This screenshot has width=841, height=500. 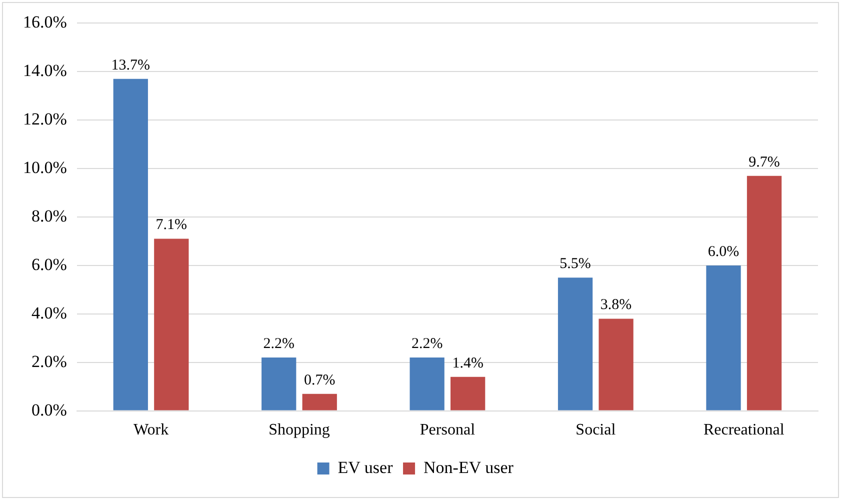 What do you see at coordinates (366, 467) in the screenshot?
I see `legend-label: EV user` at bounding box center [366, 467].